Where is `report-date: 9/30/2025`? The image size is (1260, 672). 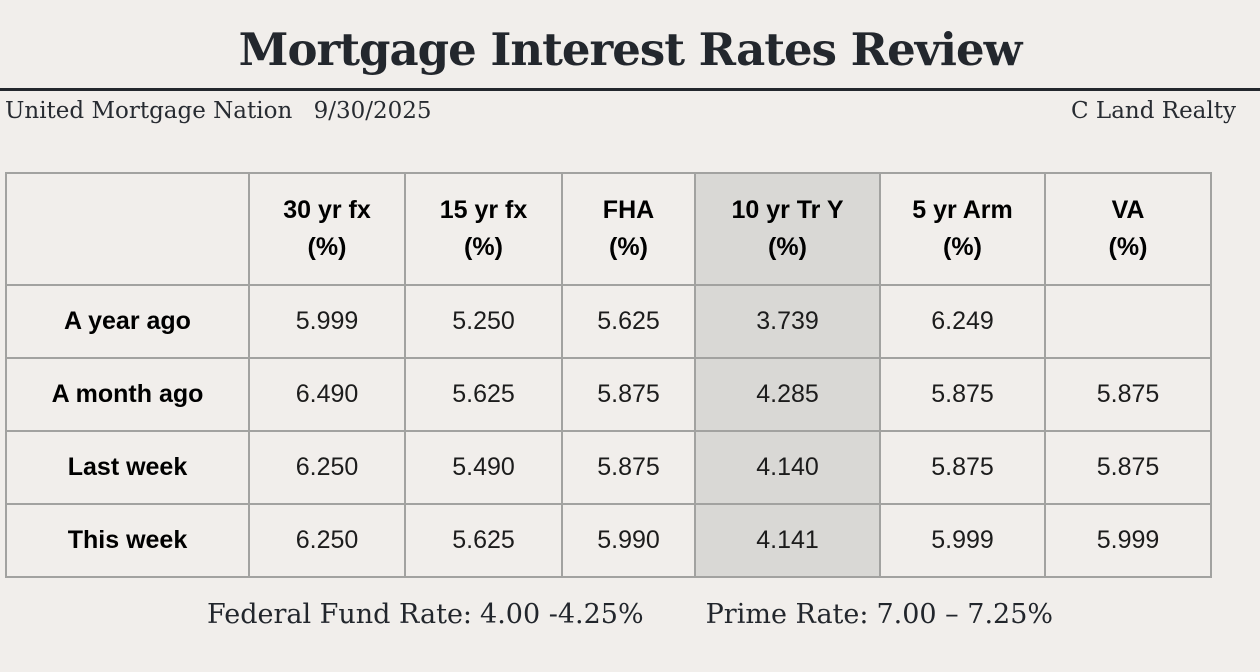
report-date: 9/30/2025 is located at coordinates (372, 111).